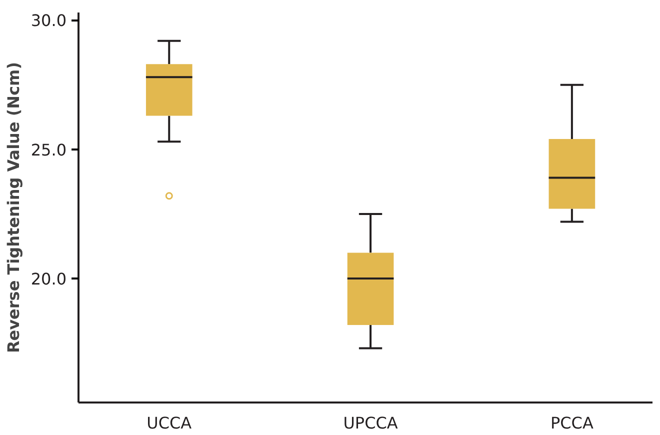 This screenshot has width=660, height=435. What do you see at coordinates (13, 208) in the screenshot?
I see `y-axis-title: Reverse Tightening Value (Ncm)` at bounding box center [13, 208].